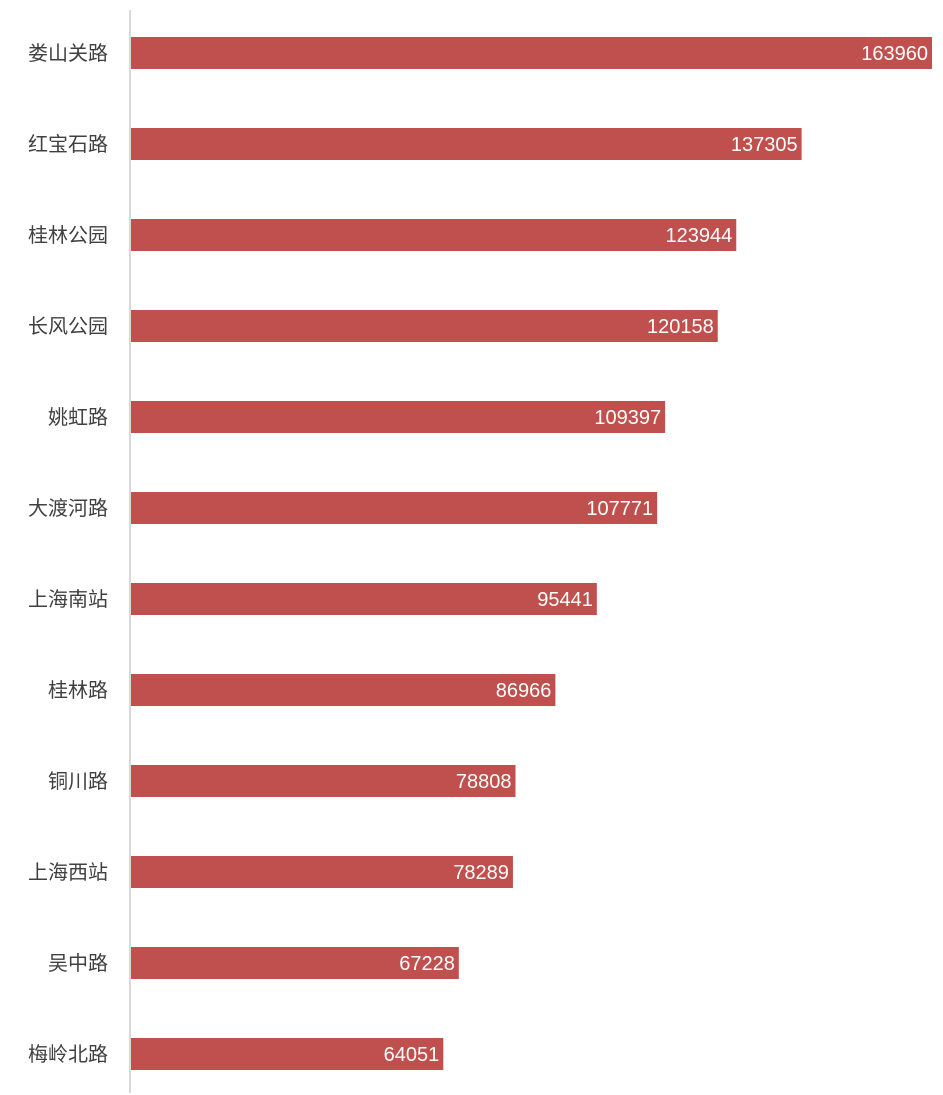  Describe the element at coordinates (484, 782) in the screenshot. I see `value-label-8: 78808` at that location.